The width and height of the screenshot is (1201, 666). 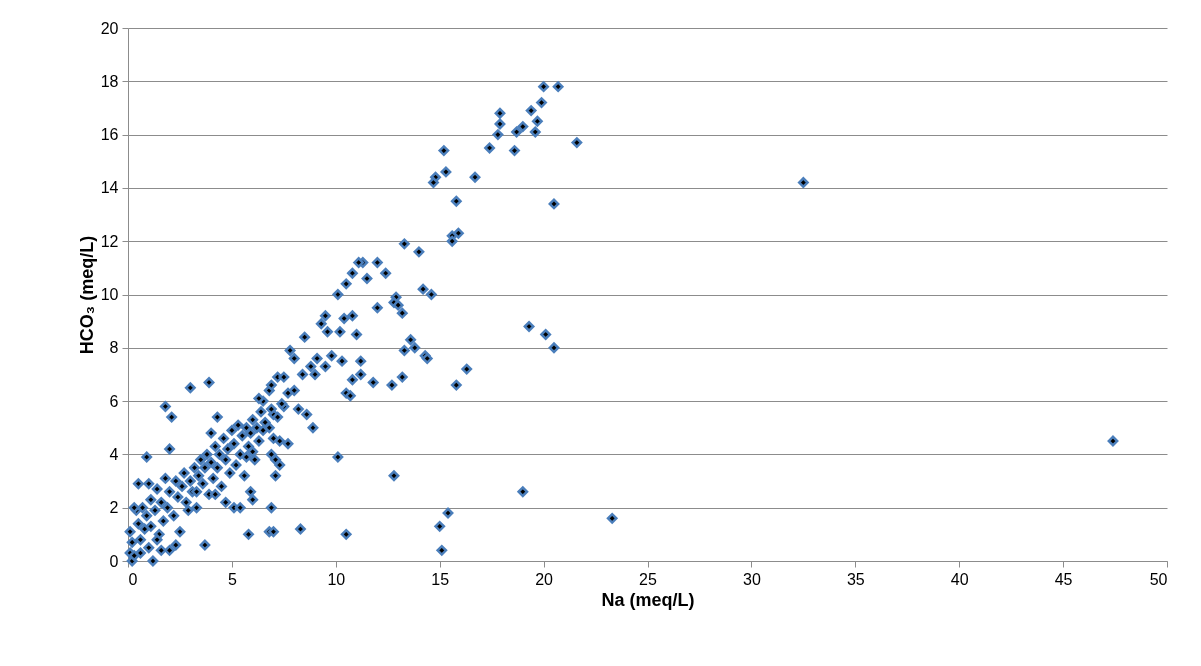 I want to click on y-tick-label: 12, so click(x=109, y=241).